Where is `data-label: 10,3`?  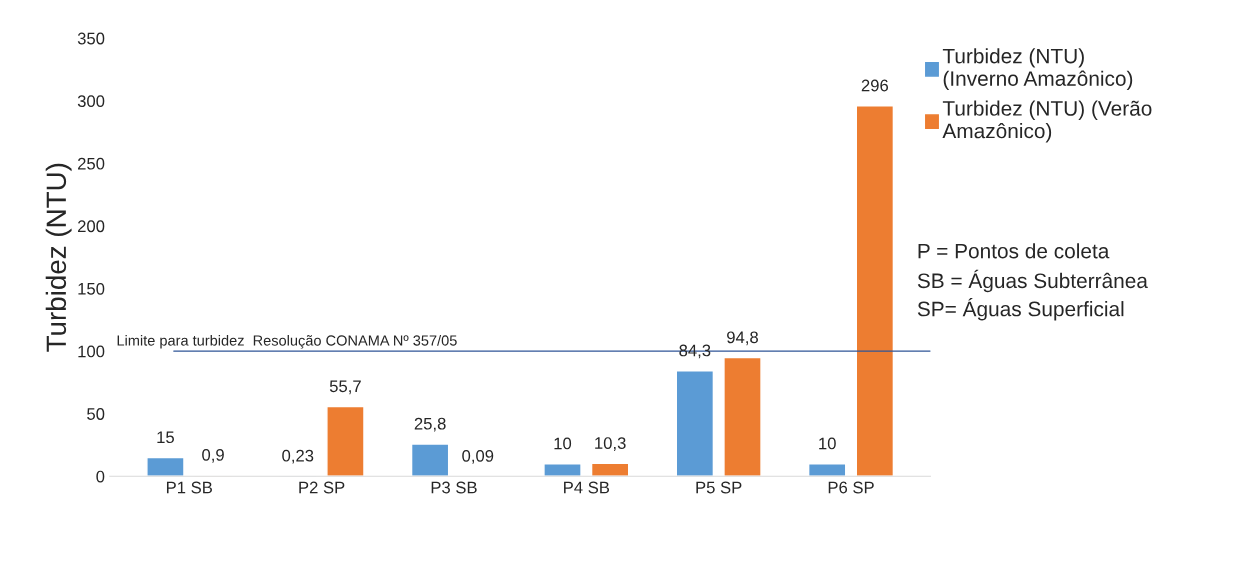 data-label: 10,3 is located at coordinates (610, 444).